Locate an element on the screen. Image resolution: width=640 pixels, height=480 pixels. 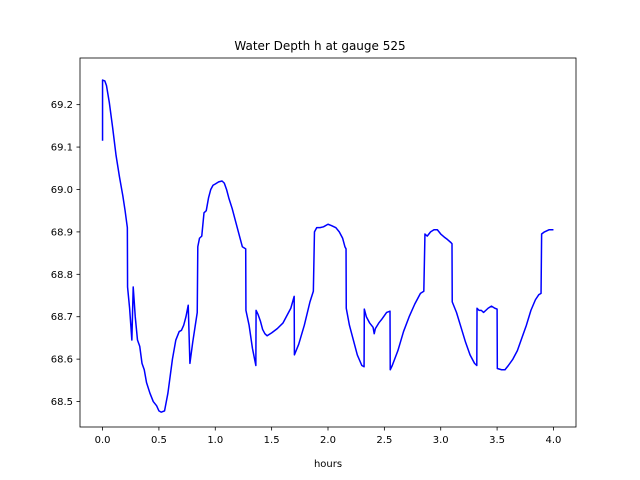
x-tick-label: 1.5 is located at coordinates (272, 440).